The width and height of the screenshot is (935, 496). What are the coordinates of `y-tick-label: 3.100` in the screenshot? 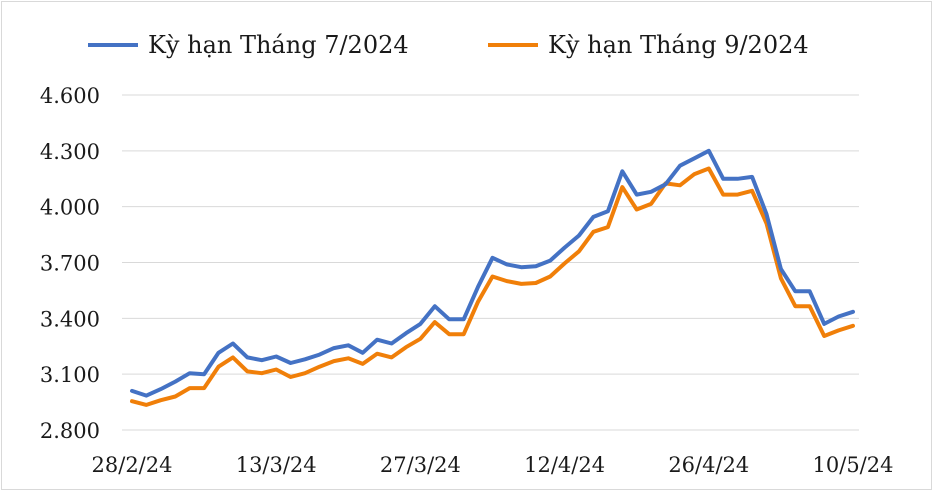 It's located at (70, 375).